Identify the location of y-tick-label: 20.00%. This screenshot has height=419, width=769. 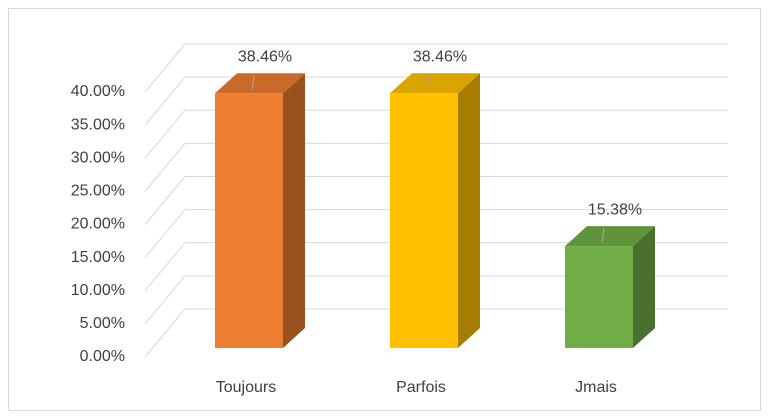
(98, 224).